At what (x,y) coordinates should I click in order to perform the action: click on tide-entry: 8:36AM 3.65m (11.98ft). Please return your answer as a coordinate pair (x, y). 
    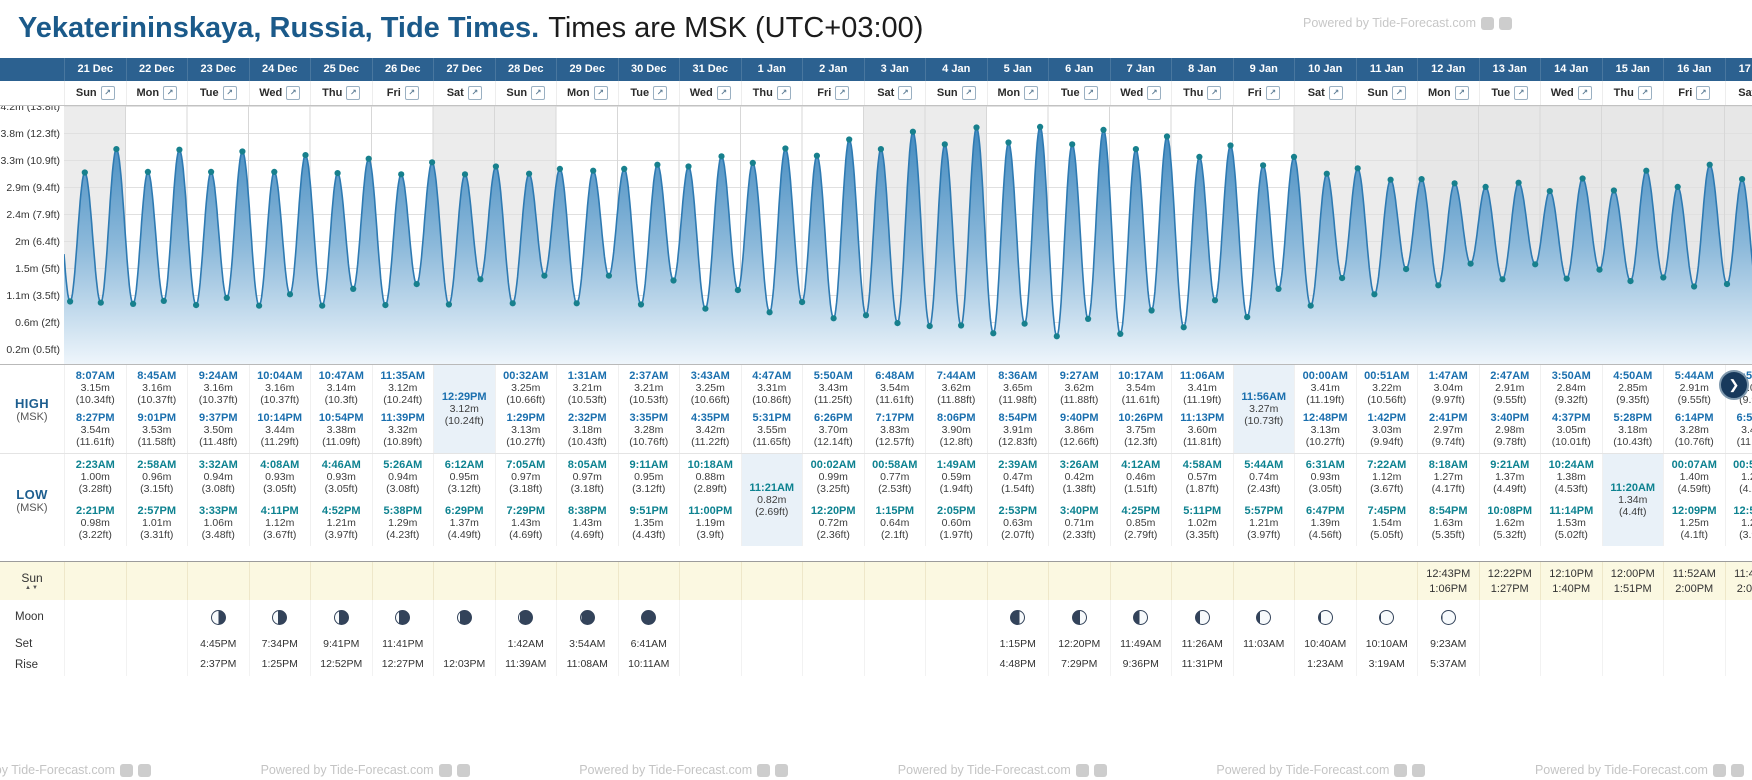
    Looking at the image, I should click on (1018, 388).